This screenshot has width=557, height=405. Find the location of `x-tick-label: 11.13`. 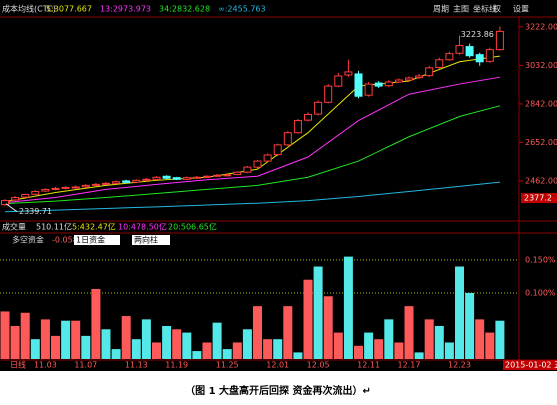

x-tick-label: 11.13 is located at coordinates (136, 365).